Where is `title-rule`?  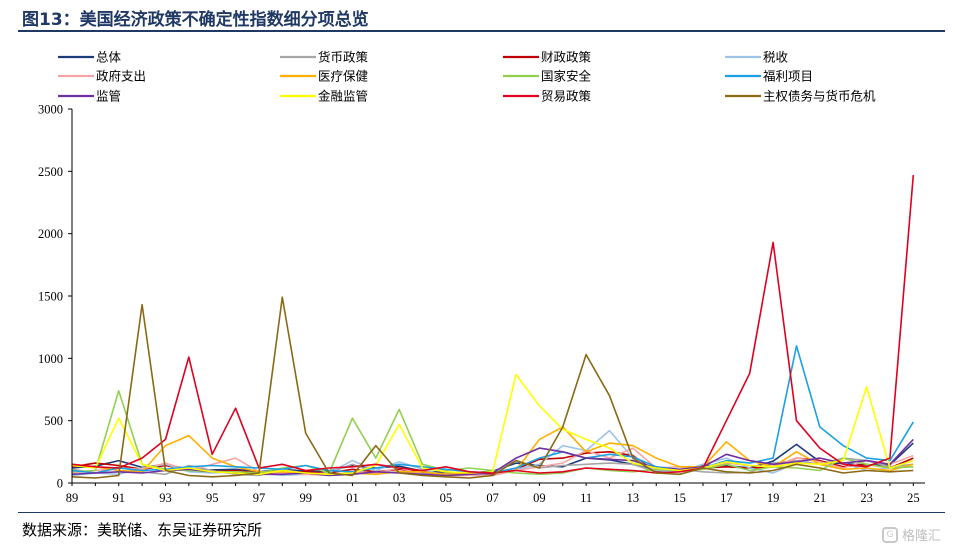
title-rule is located at coordinates (481, 31).